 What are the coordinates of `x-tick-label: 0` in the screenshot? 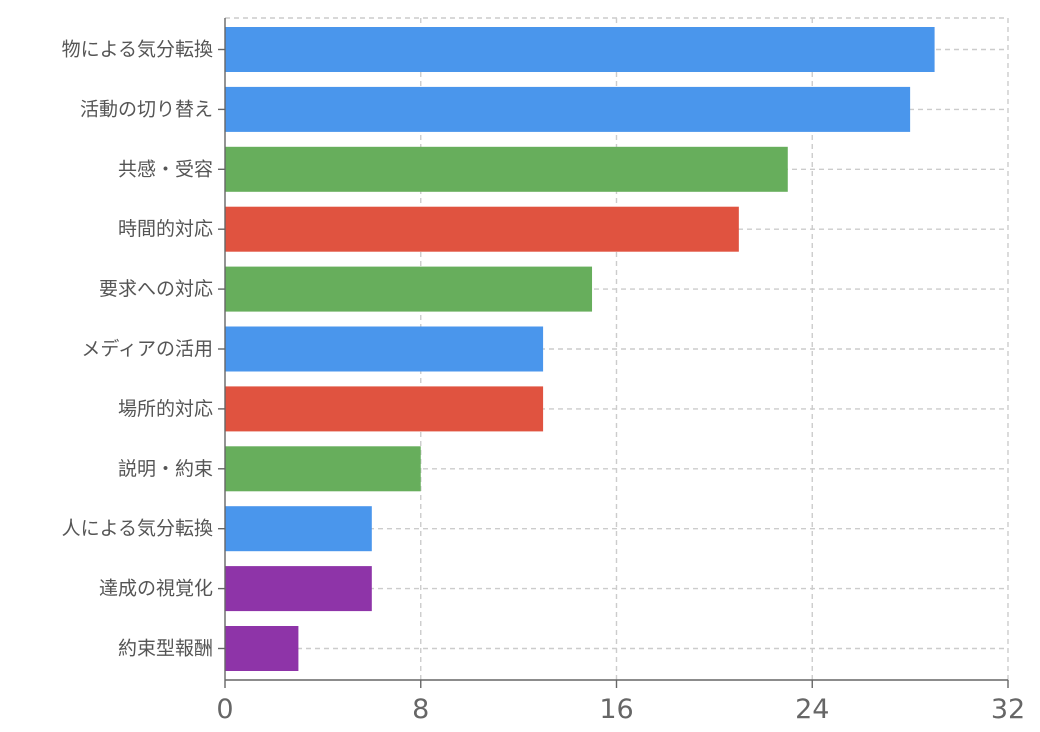 It's located at (224, 709).